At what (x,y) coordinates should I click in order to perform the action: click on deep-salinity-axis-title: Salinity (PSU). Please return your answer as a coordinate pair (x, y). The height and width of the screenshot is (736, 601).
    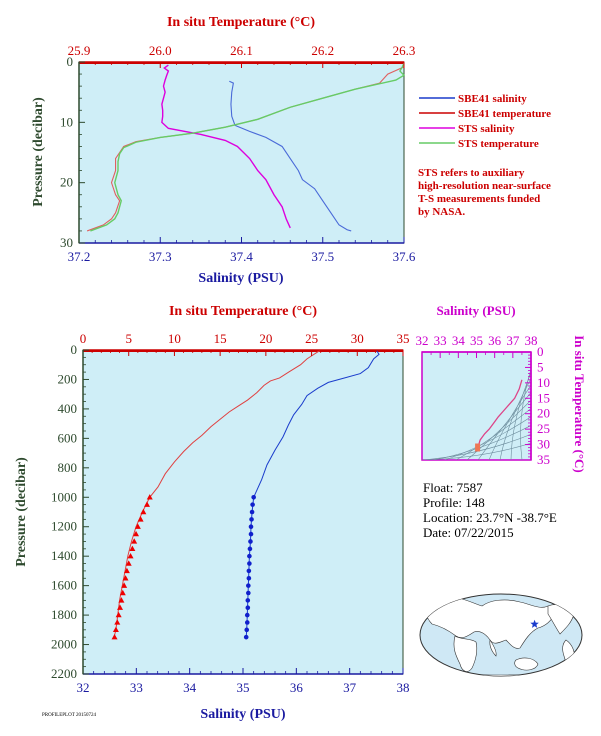
    Looking at the image, I should click on (243, 714).